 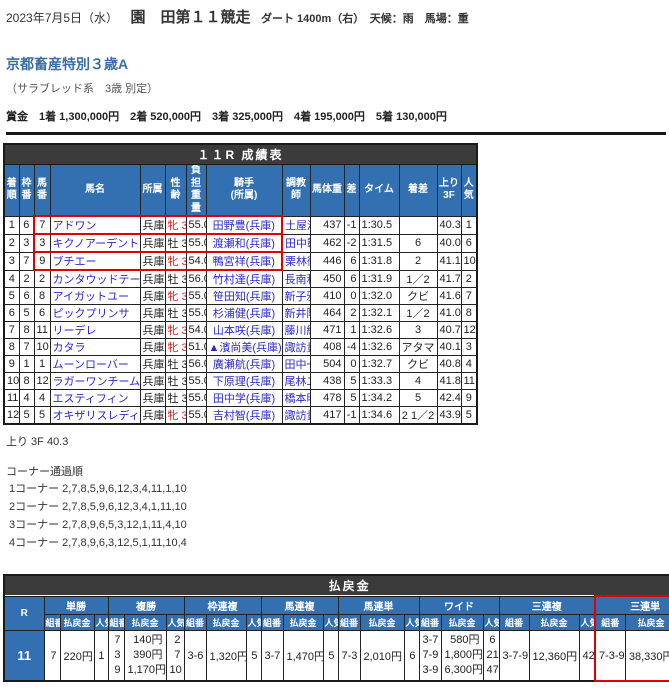 What do you see at coordinates (327, 381) in the screenshot?
I see `horse-weight: 438` at bounding box center [327, 381].